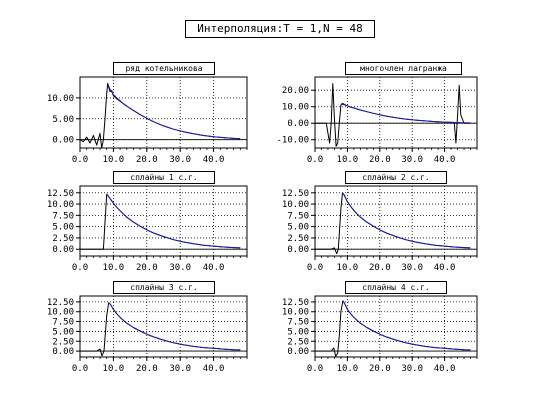 Image resolution: width=553 pixels, height=415 pixels. Describe the element at coordinates (164, 177) in the screenshot. I see `plot-title: сплайны 1 с.г.` at that location.